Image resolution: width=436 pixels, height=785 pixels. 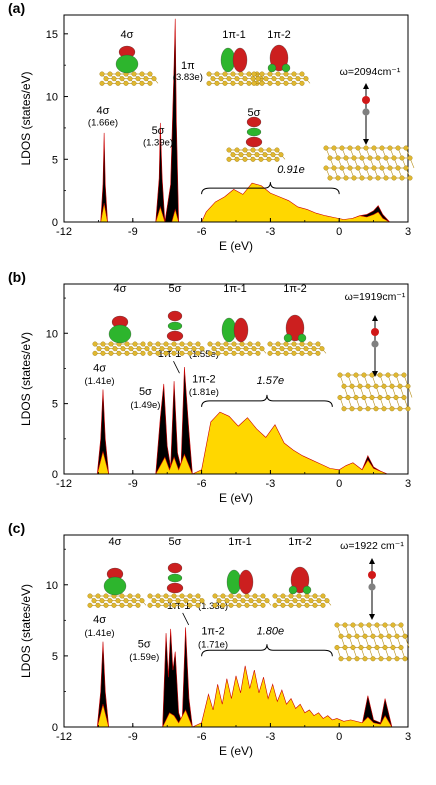 What do you see at coordinates (16, 8) in the screenshot?
I see `panel-label: (a)` at bounding box center [16, 8].